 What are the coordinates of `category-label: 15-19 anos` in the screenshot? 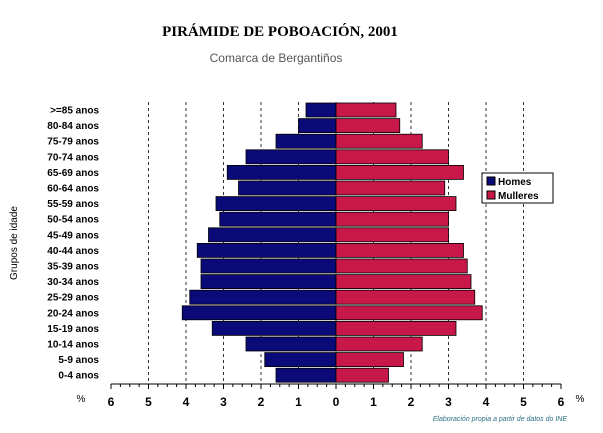 It's located at (73, 329).